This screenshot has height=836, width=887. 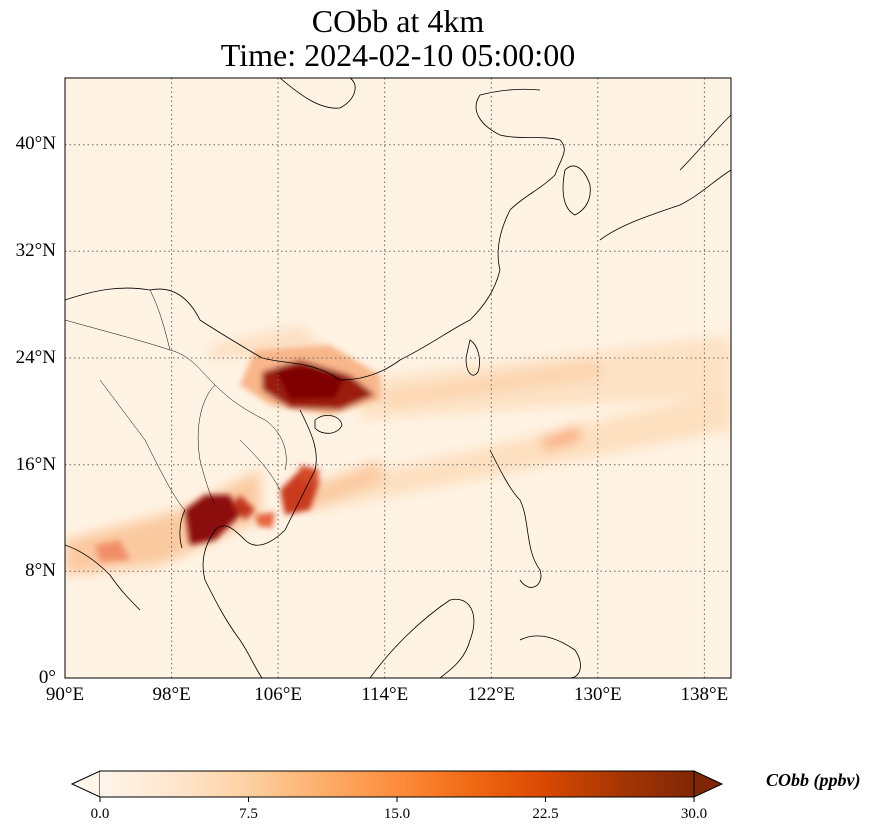 I want to click on japan-north, so click(x=705, y=142).